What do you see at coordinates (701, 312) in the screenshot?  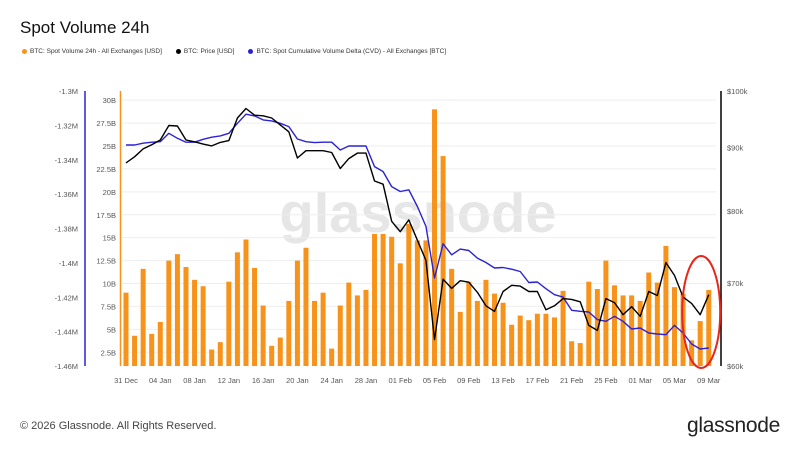 I see `annotation-ellipse` at bounding box center [701, 312].